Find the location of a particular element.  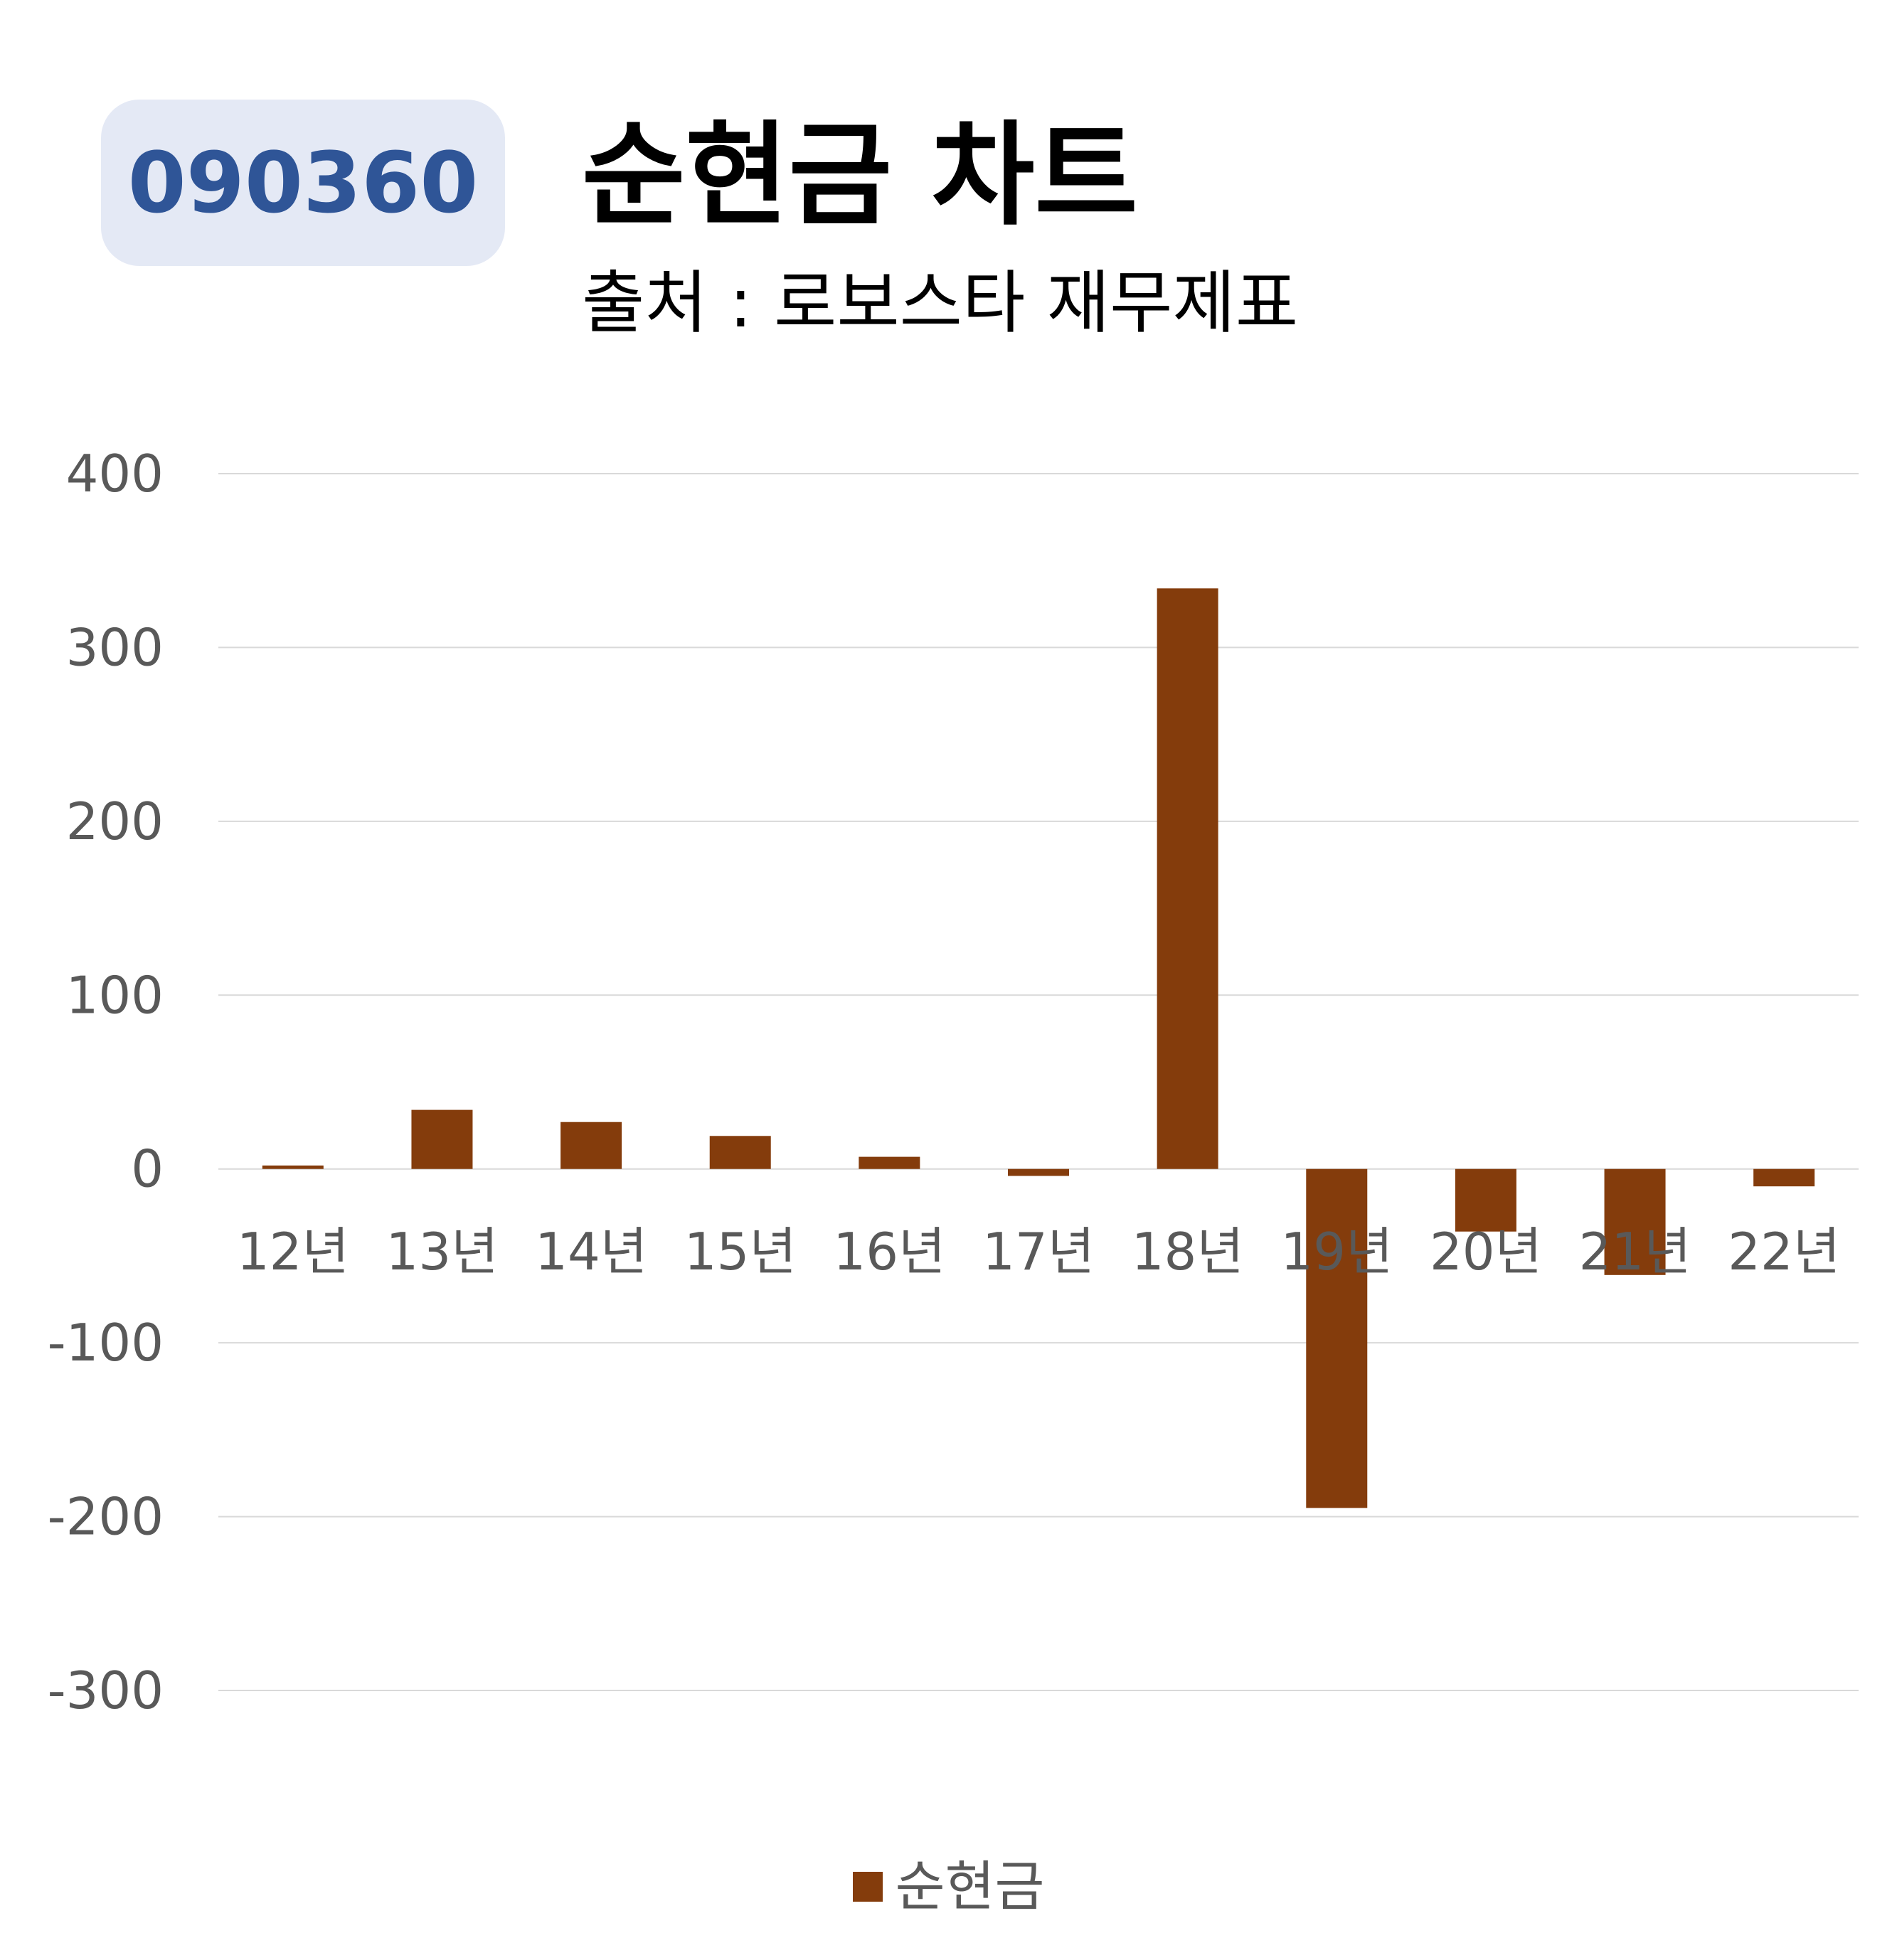

y-tick-label: 300 is located at coordinates (115, 647).